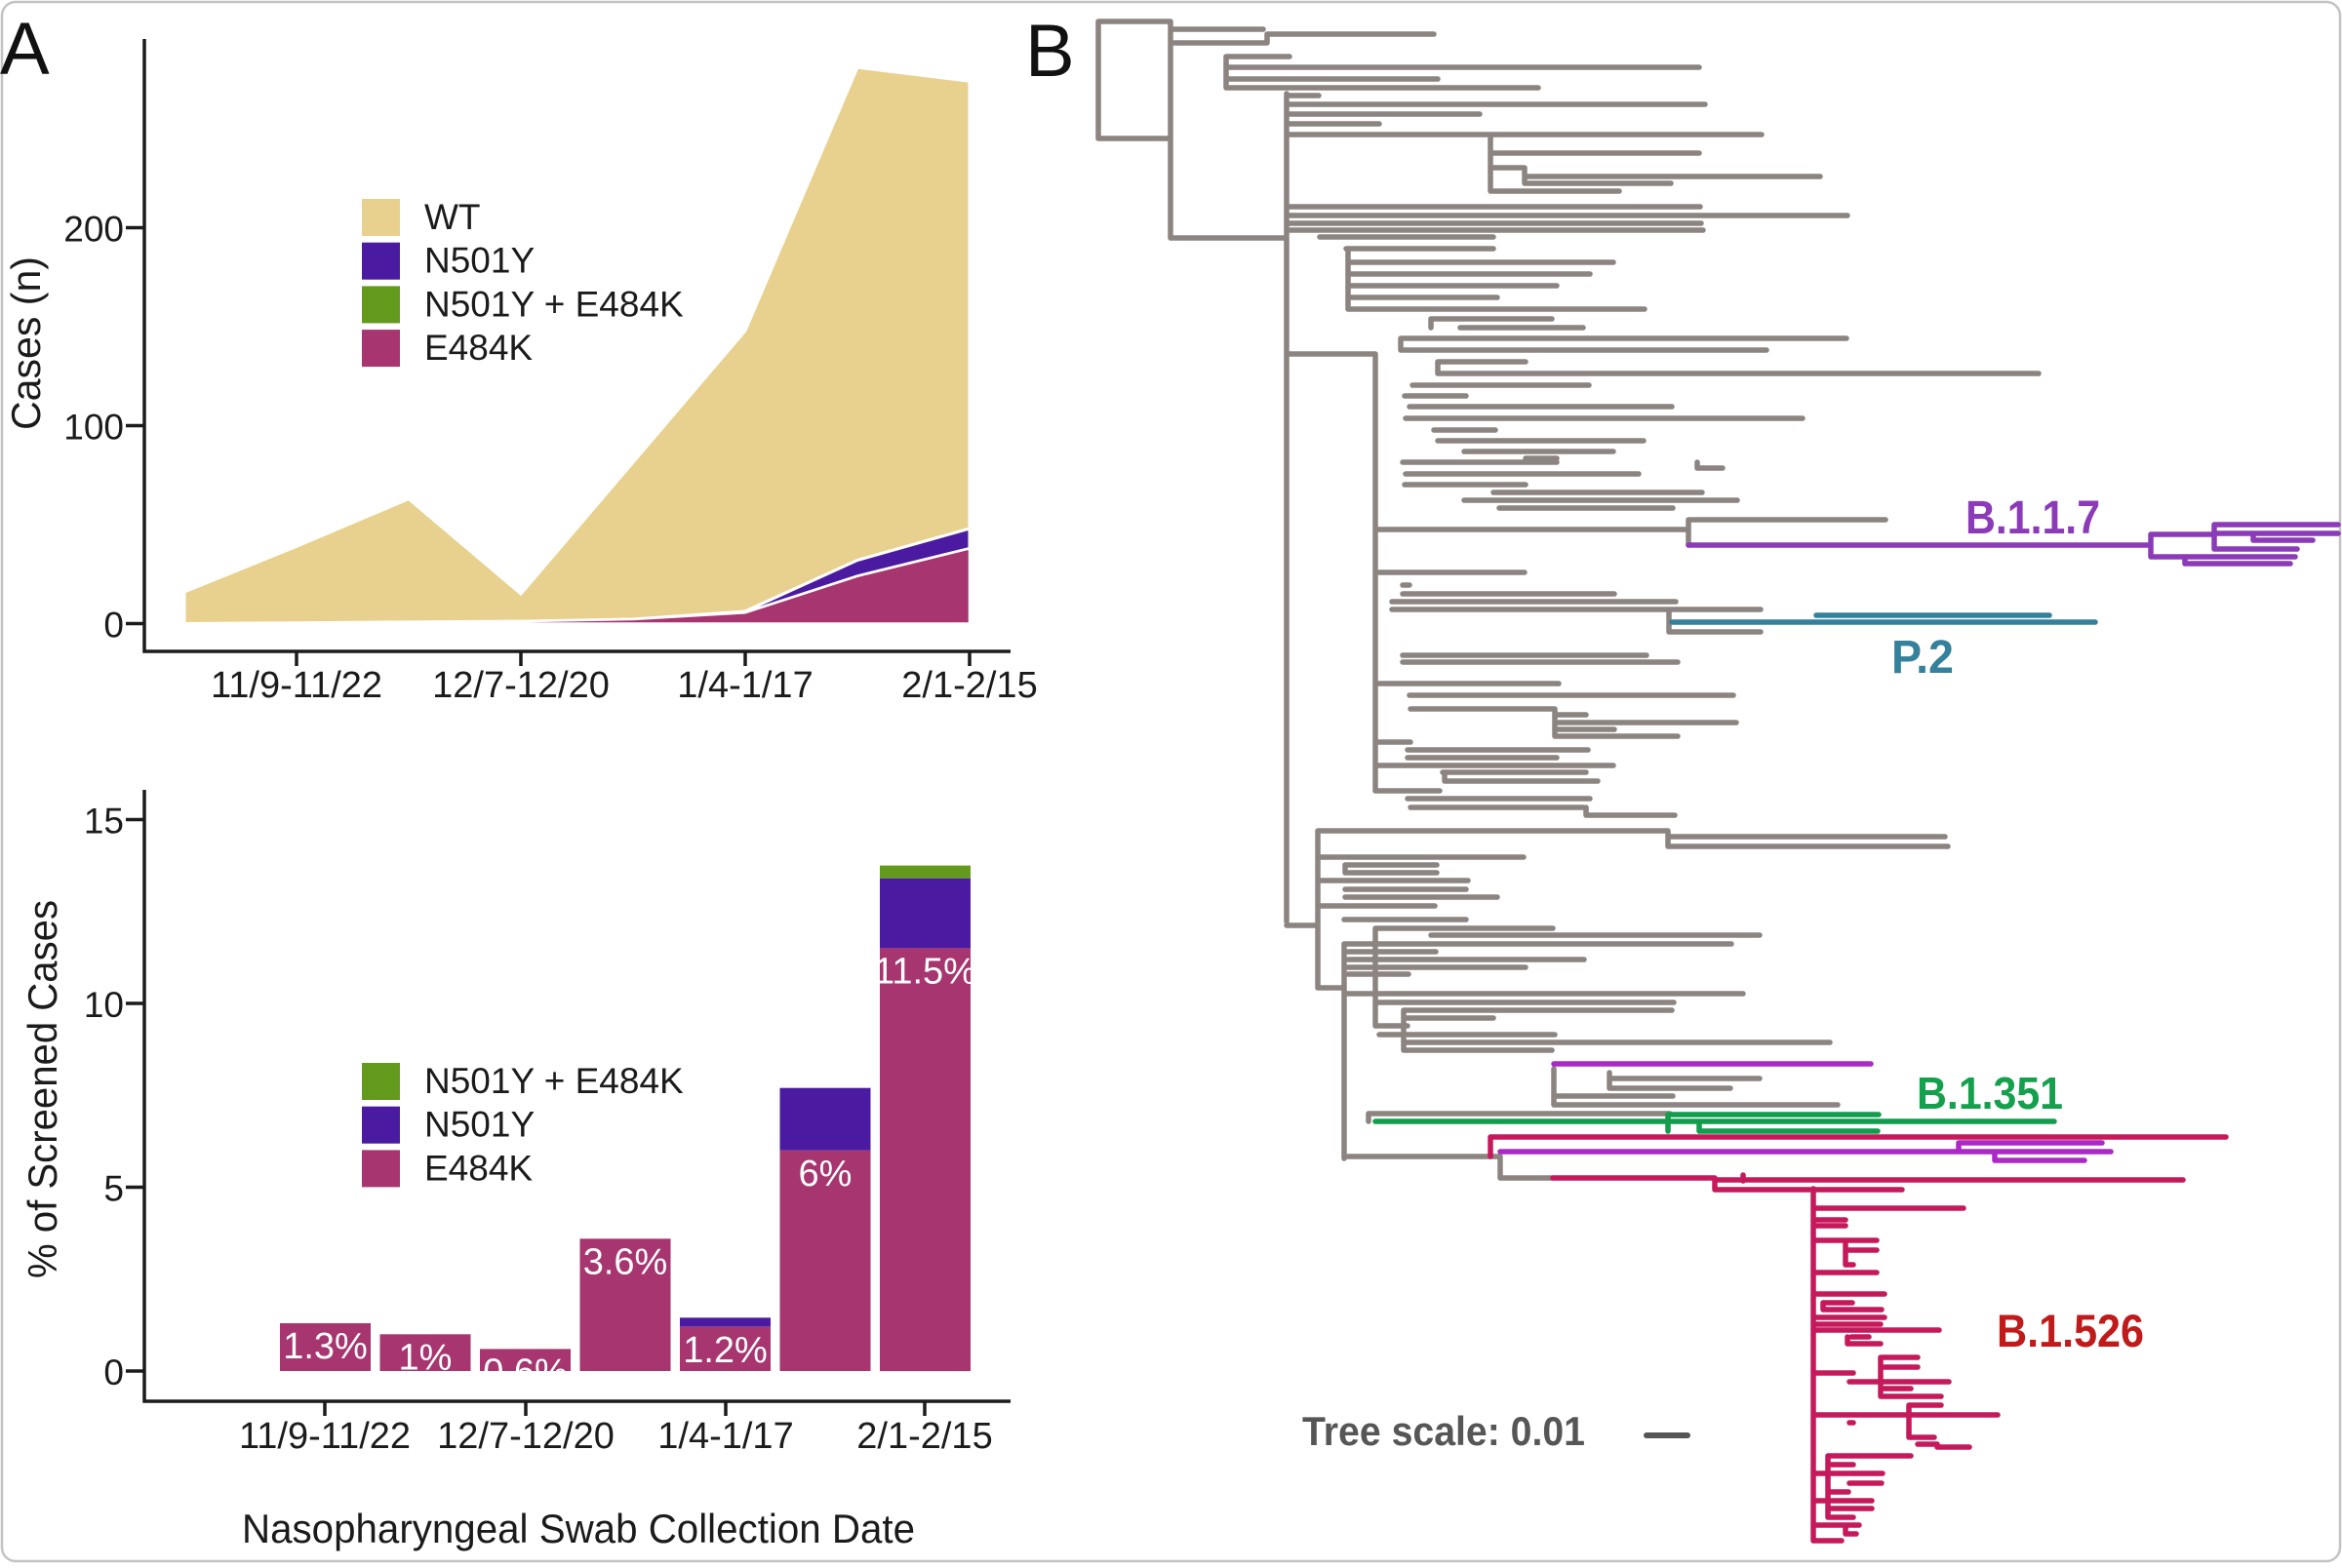 The height and width of the screenshot is (1568, 2342). What do you see at coordinates (1990, 1093) in the screenshot?
I see `svg-text: B.1.351` at bounding box center [1990, 1093].